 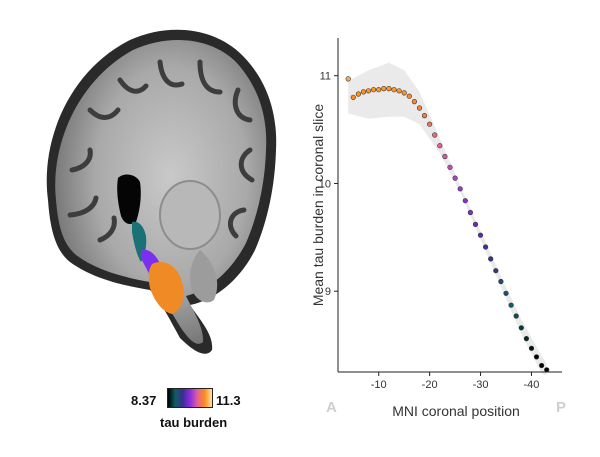 What do you see at coordinates (379, 385) in the screenshot?
I see `x-tick-label: -10` at bounding box center [379, 385].